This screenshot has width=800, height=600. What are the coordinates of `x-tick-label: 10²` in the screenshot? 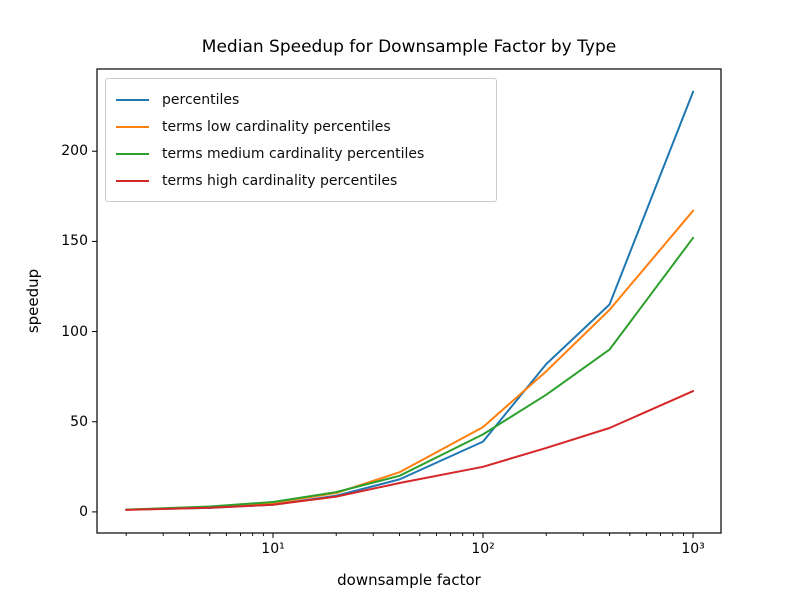 It's located at (483, 549).